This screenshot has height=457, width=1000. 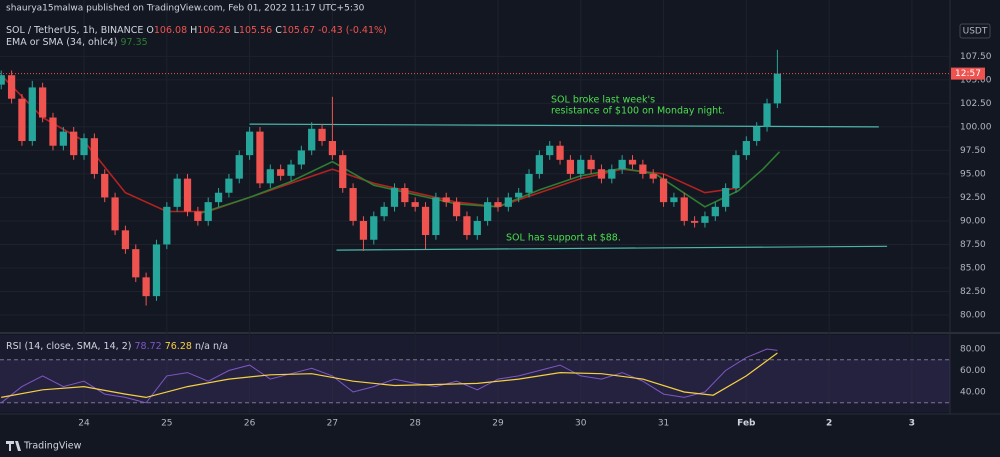 I want to click on footer: TradingView, so click(x=44, y=446).